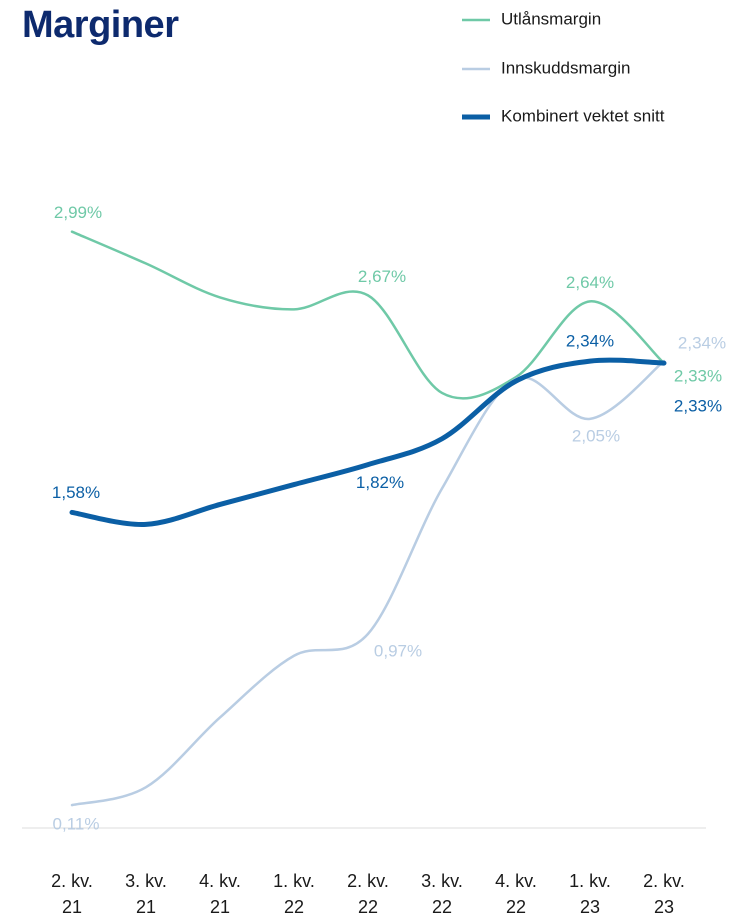 This screenshot has width=756, height=919. What do you see at coordinates (368, 894) in the screenshot?
I see `x-tick-label: 2. kv. 22` at bounding box center [368, 894].